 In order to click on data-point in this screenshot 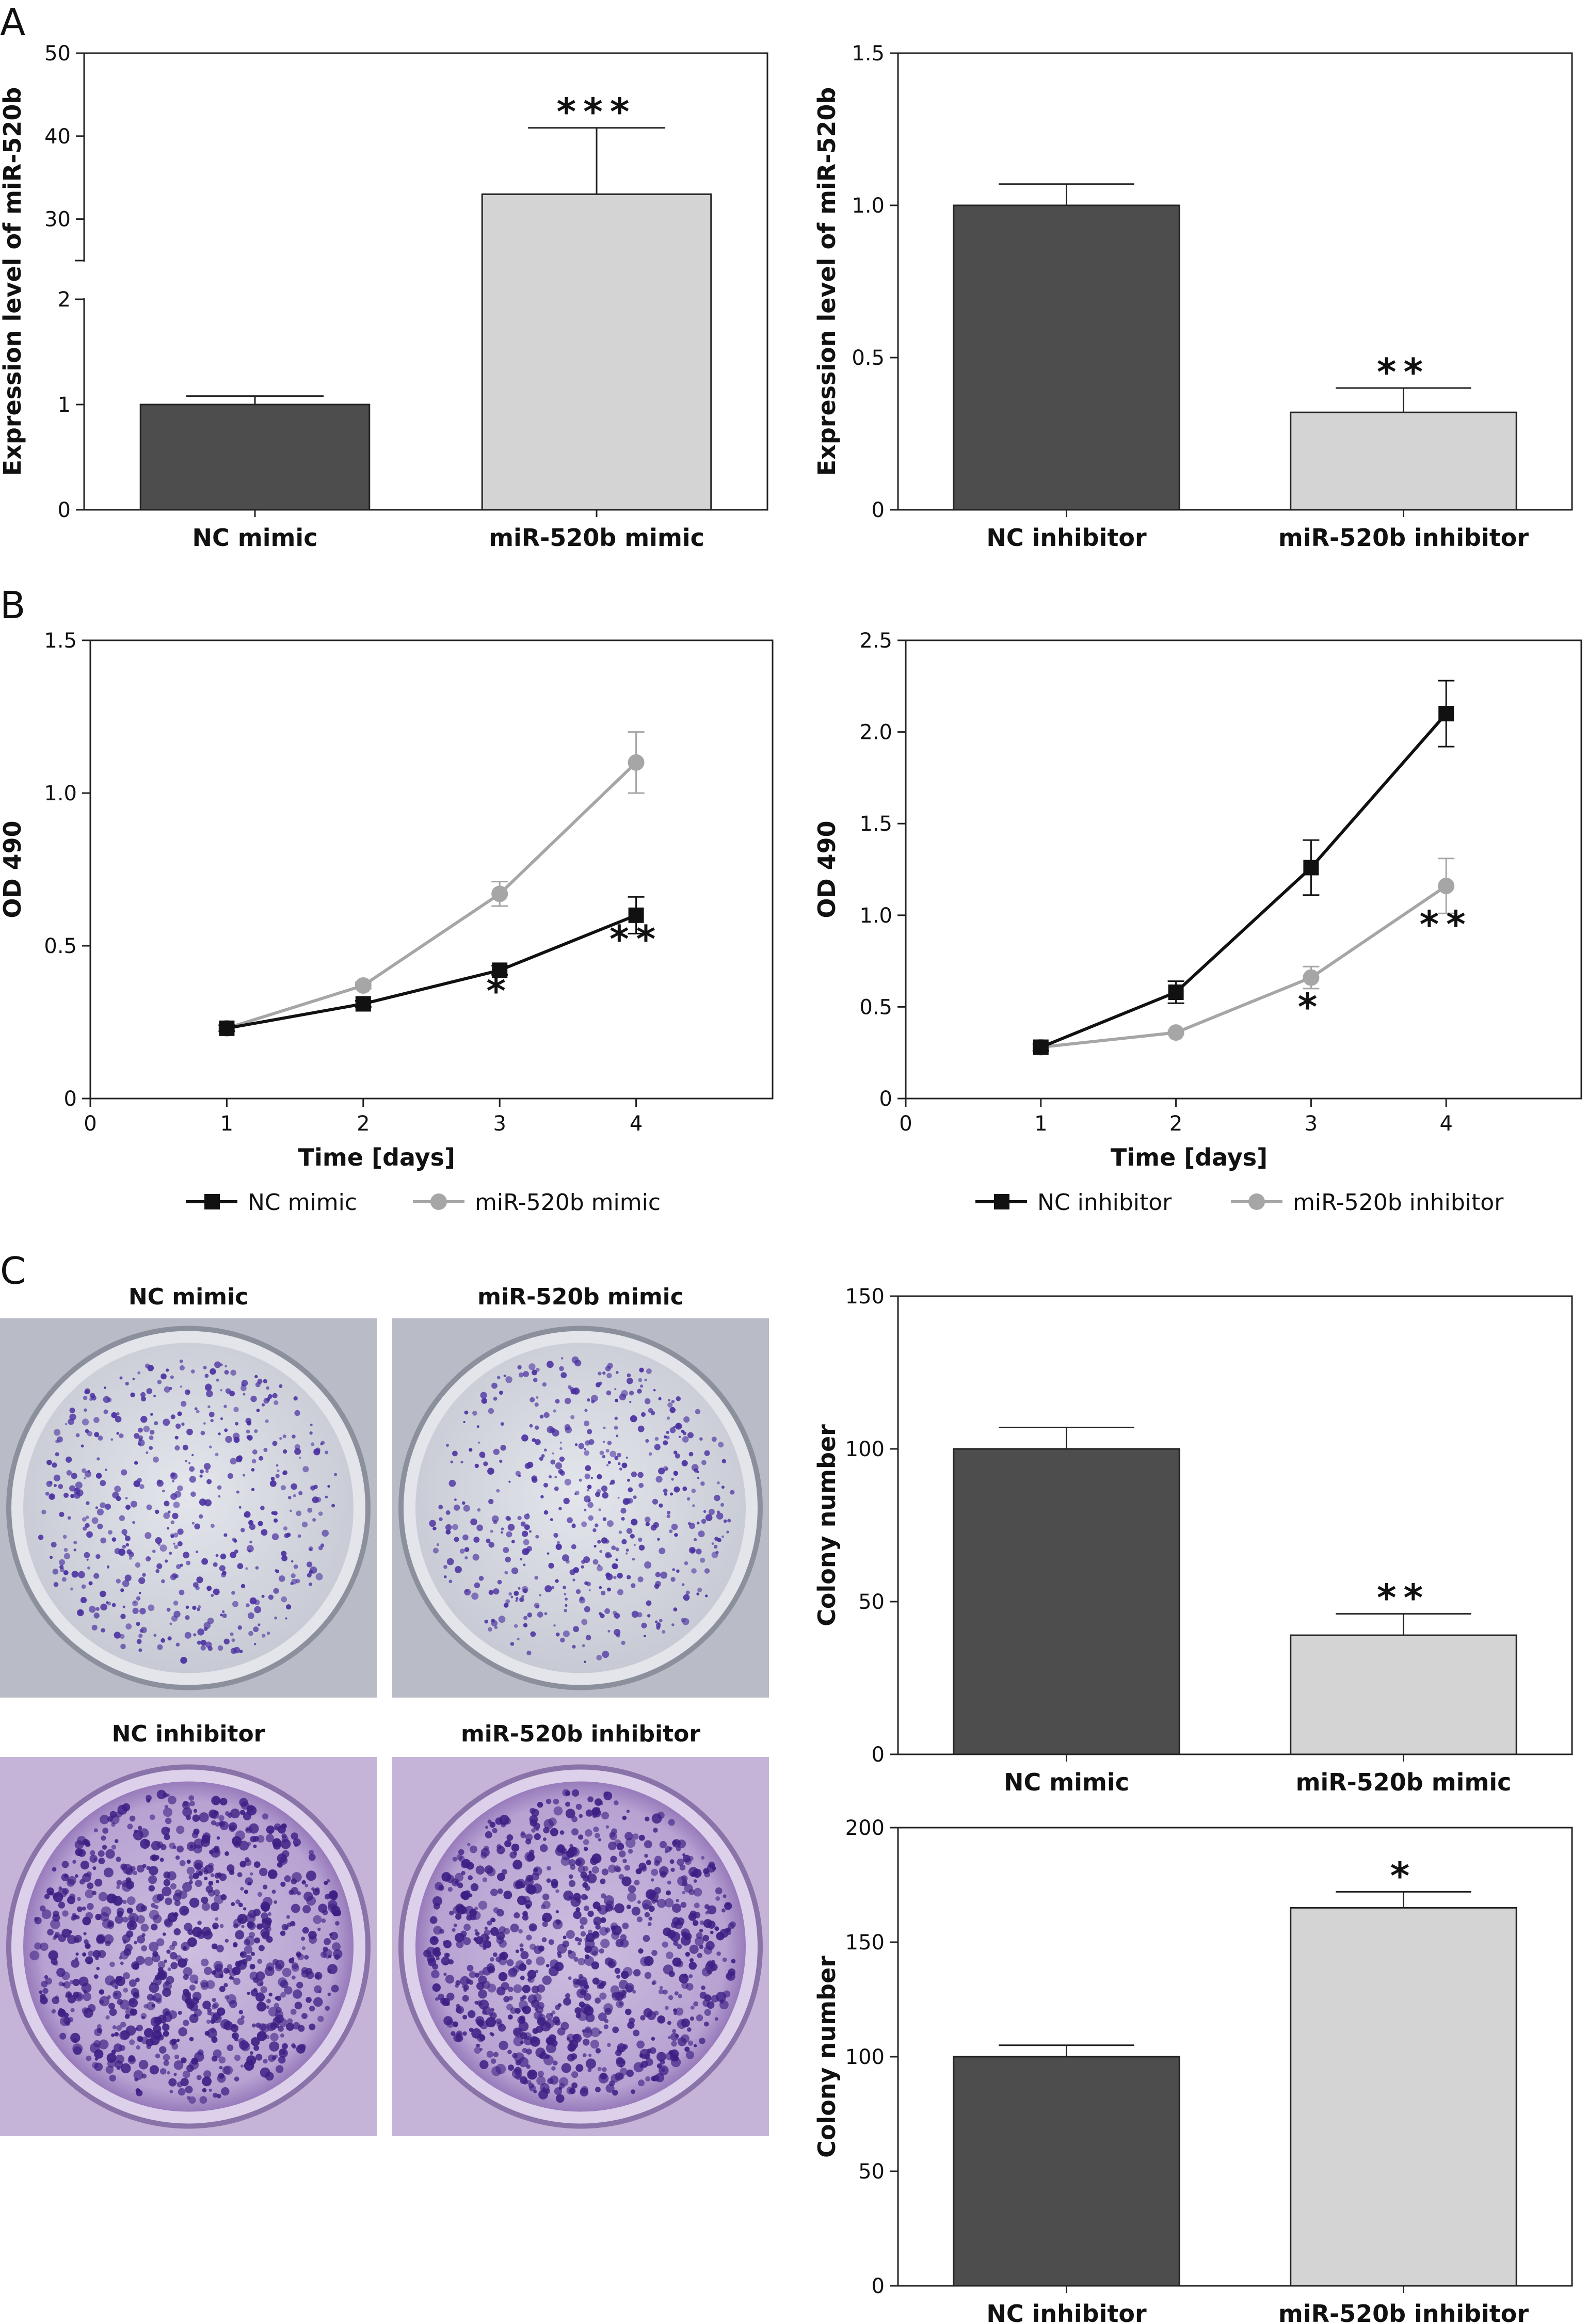, I will do `click(1311, 868)`.